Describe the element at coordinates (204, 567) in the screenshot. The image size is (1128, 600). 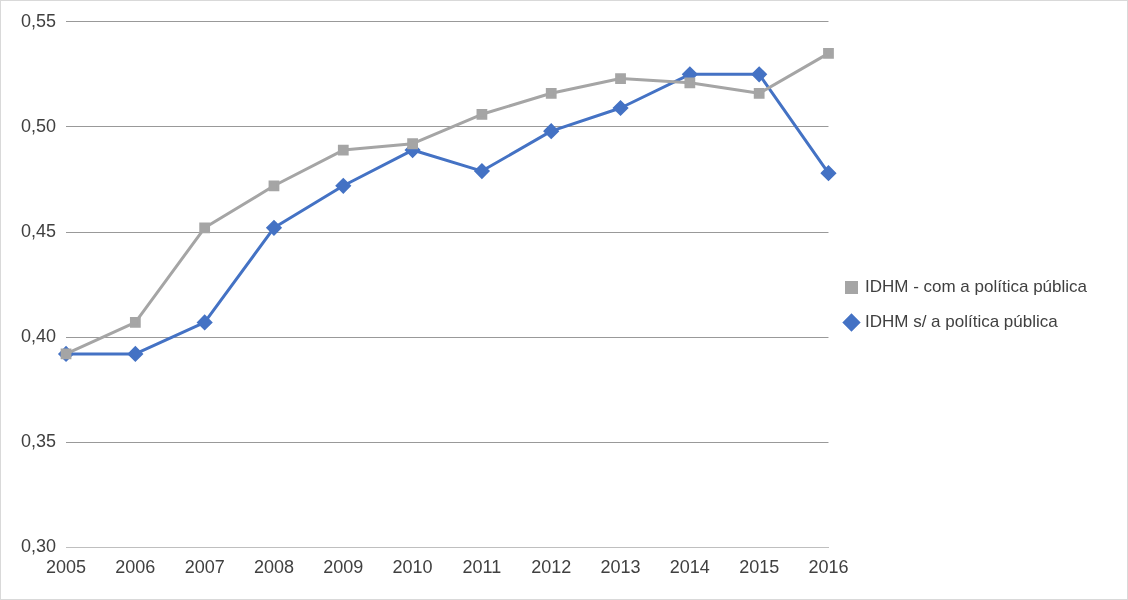
I see `x-tick-label: 2007` at that location.